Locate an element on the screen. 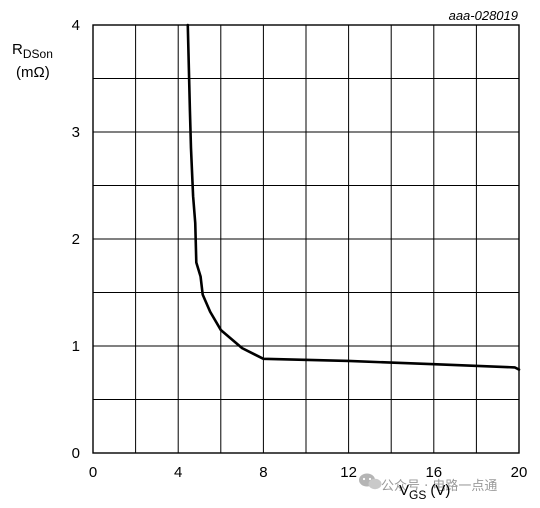 This screenshot has height=508, width=540. y-axis-title: RDSon (mΩ) is located at coordinates (32, 61).